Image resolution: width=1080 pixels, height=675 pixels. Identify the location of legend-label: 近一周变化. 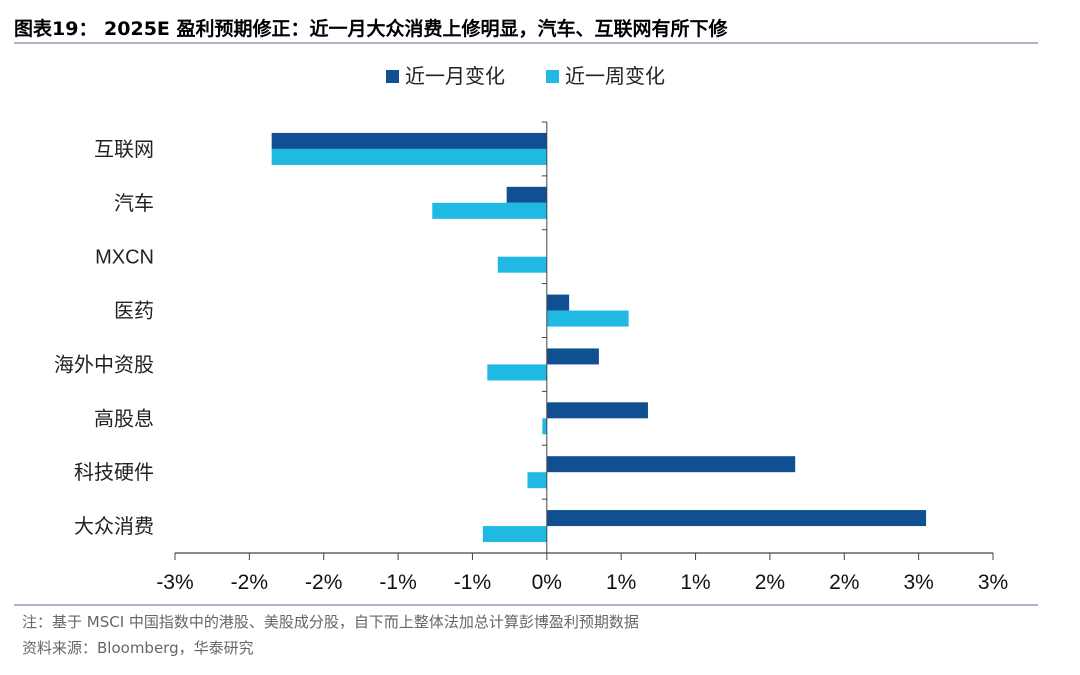
(615, 76).